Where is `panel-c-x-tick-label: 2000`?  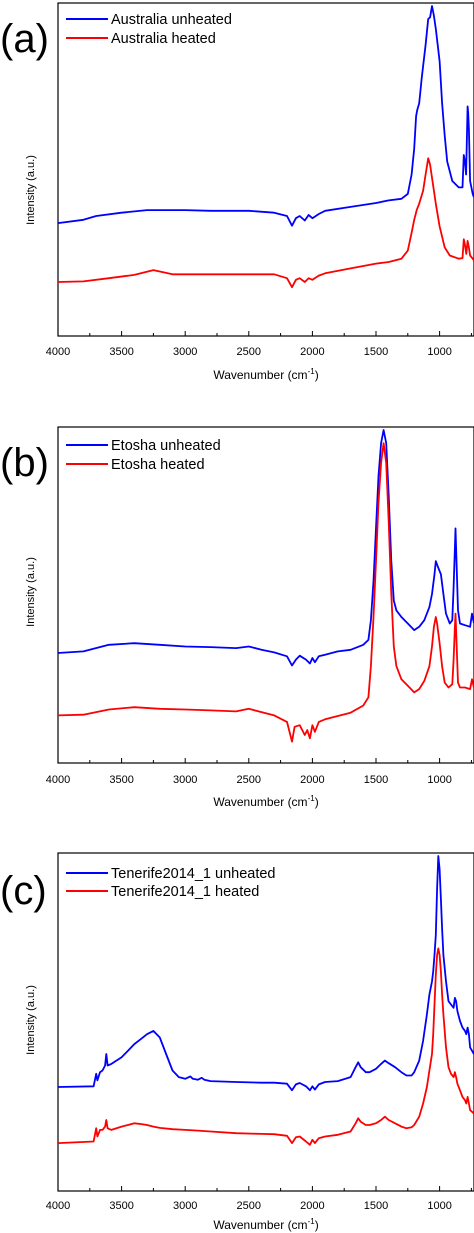
panel-c-x-tick-label: 2000 is located at coordinates (312, 1206).